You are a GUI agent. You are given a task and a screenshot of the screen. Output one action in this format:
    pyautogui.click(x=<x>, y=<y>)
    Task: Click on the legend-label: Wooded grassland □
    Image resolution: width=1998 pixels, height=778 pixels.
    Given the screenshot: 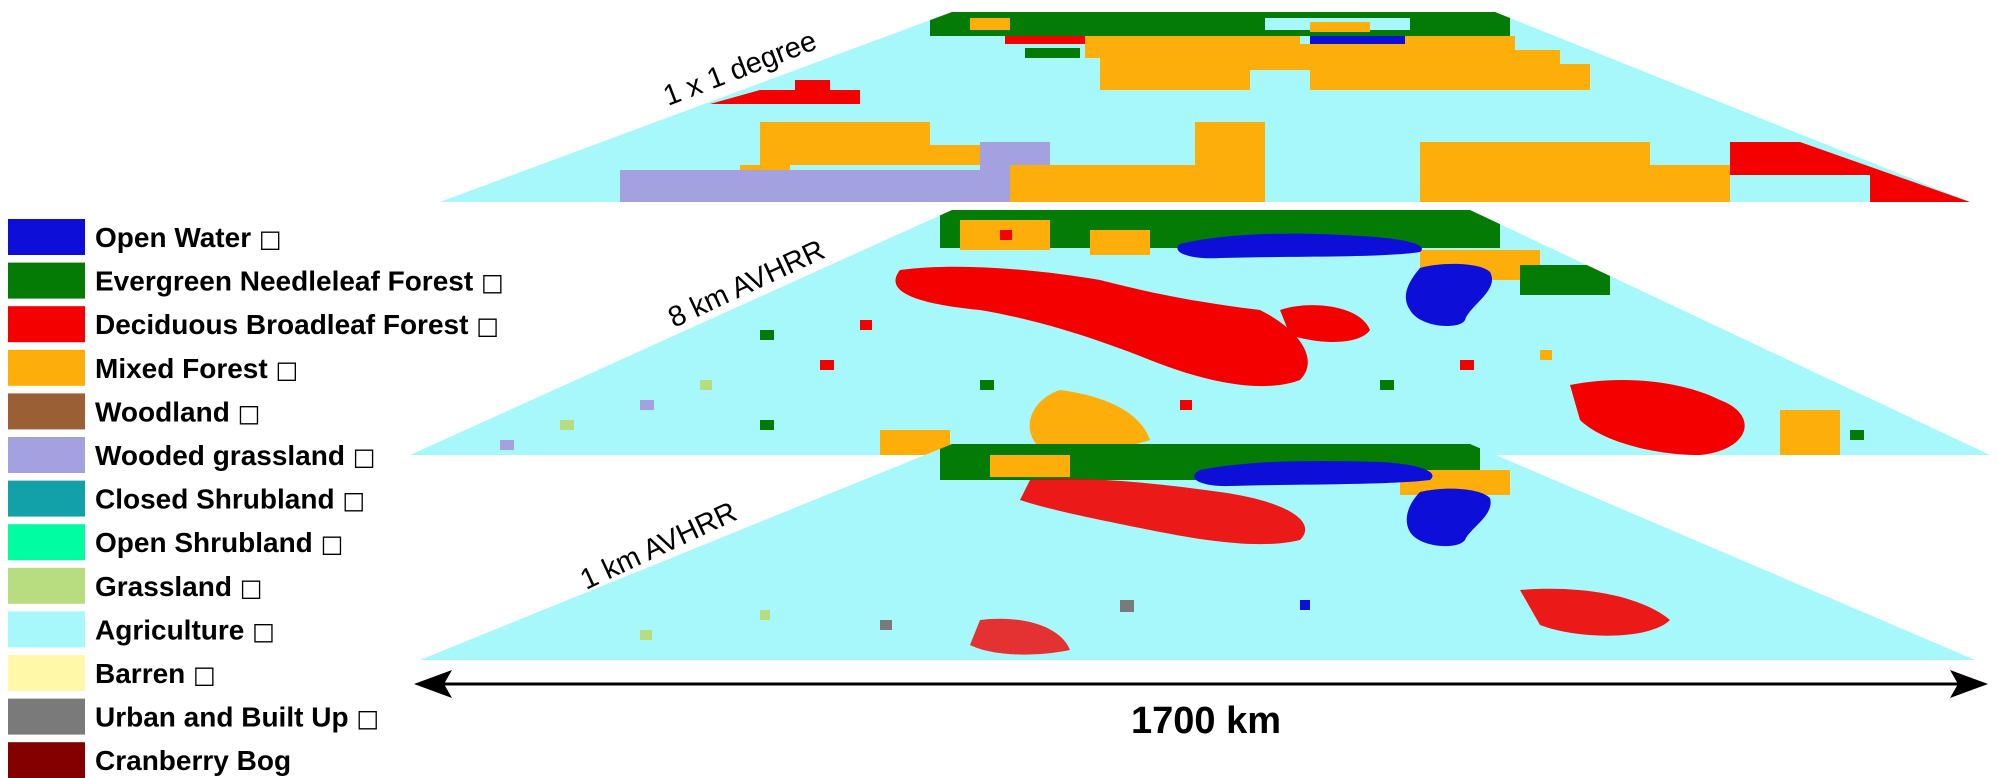 What is the action you would take?
    pyautogui.click(x=235, y=455)
    